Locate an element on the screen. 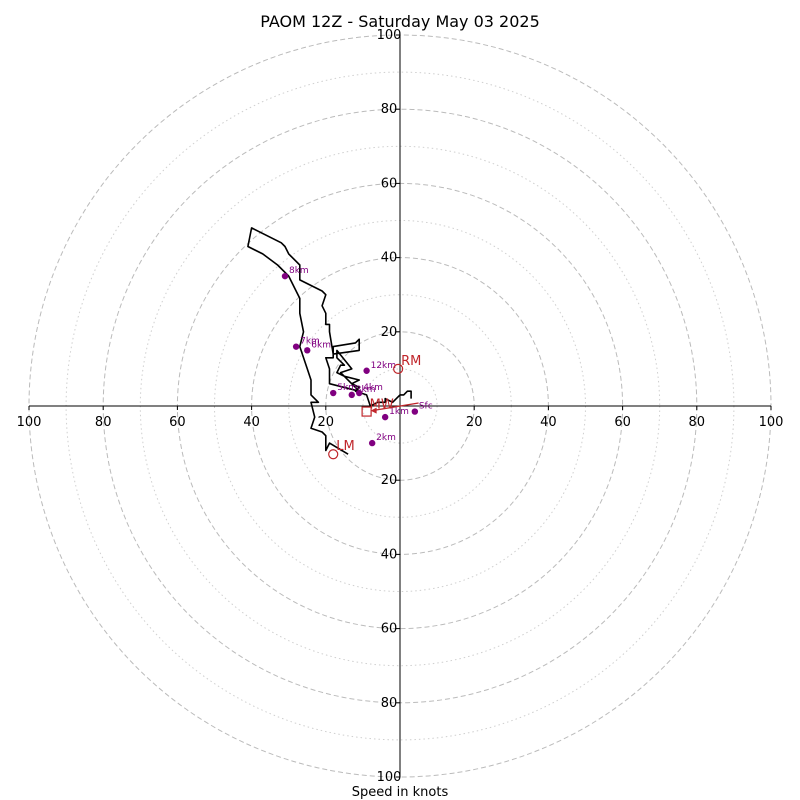 This screenshot has height=800, width=800. height-point-5km: 5km is located at coordinates (343, 390).